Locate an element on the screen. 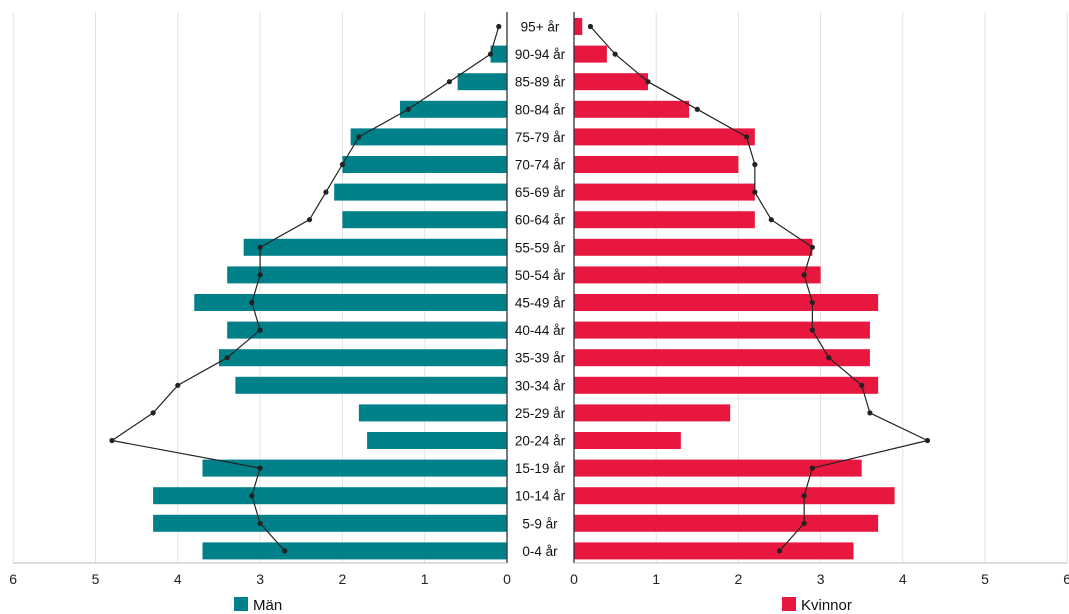 The width and height of the screenshot is (1069, 614). age-group-label: 5-9 år is located at coordinates (540, 523).